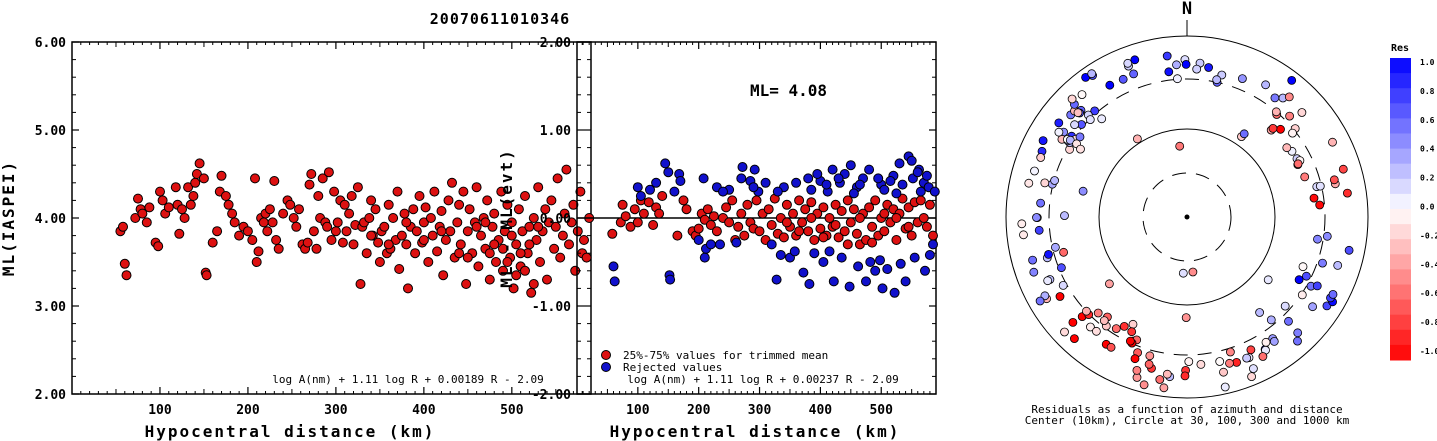 The height and width of the screenshot is (441, 1437). What do you see at coordinates (1427, 178) in the screenshot?
I see `colorbar-tick-label: 0.2` at bounding box center [1427, 178].